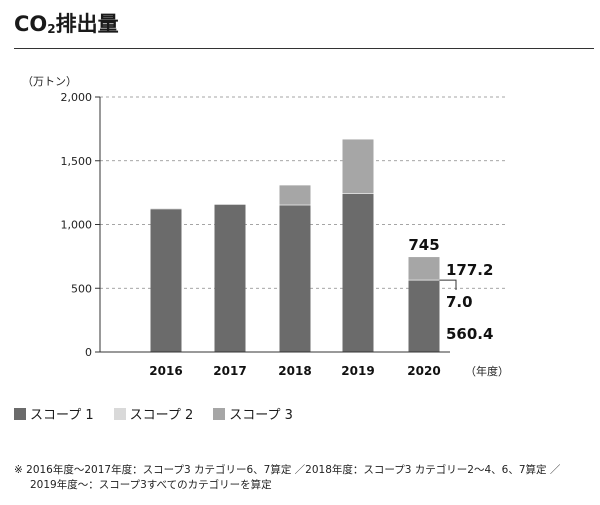 The height and width of the screenshot is (505, 600). What do you see at coordinates (49, 81) in the screenshot?
I see `y-axis-label: （万トン）` at bounding box center [49, 81].